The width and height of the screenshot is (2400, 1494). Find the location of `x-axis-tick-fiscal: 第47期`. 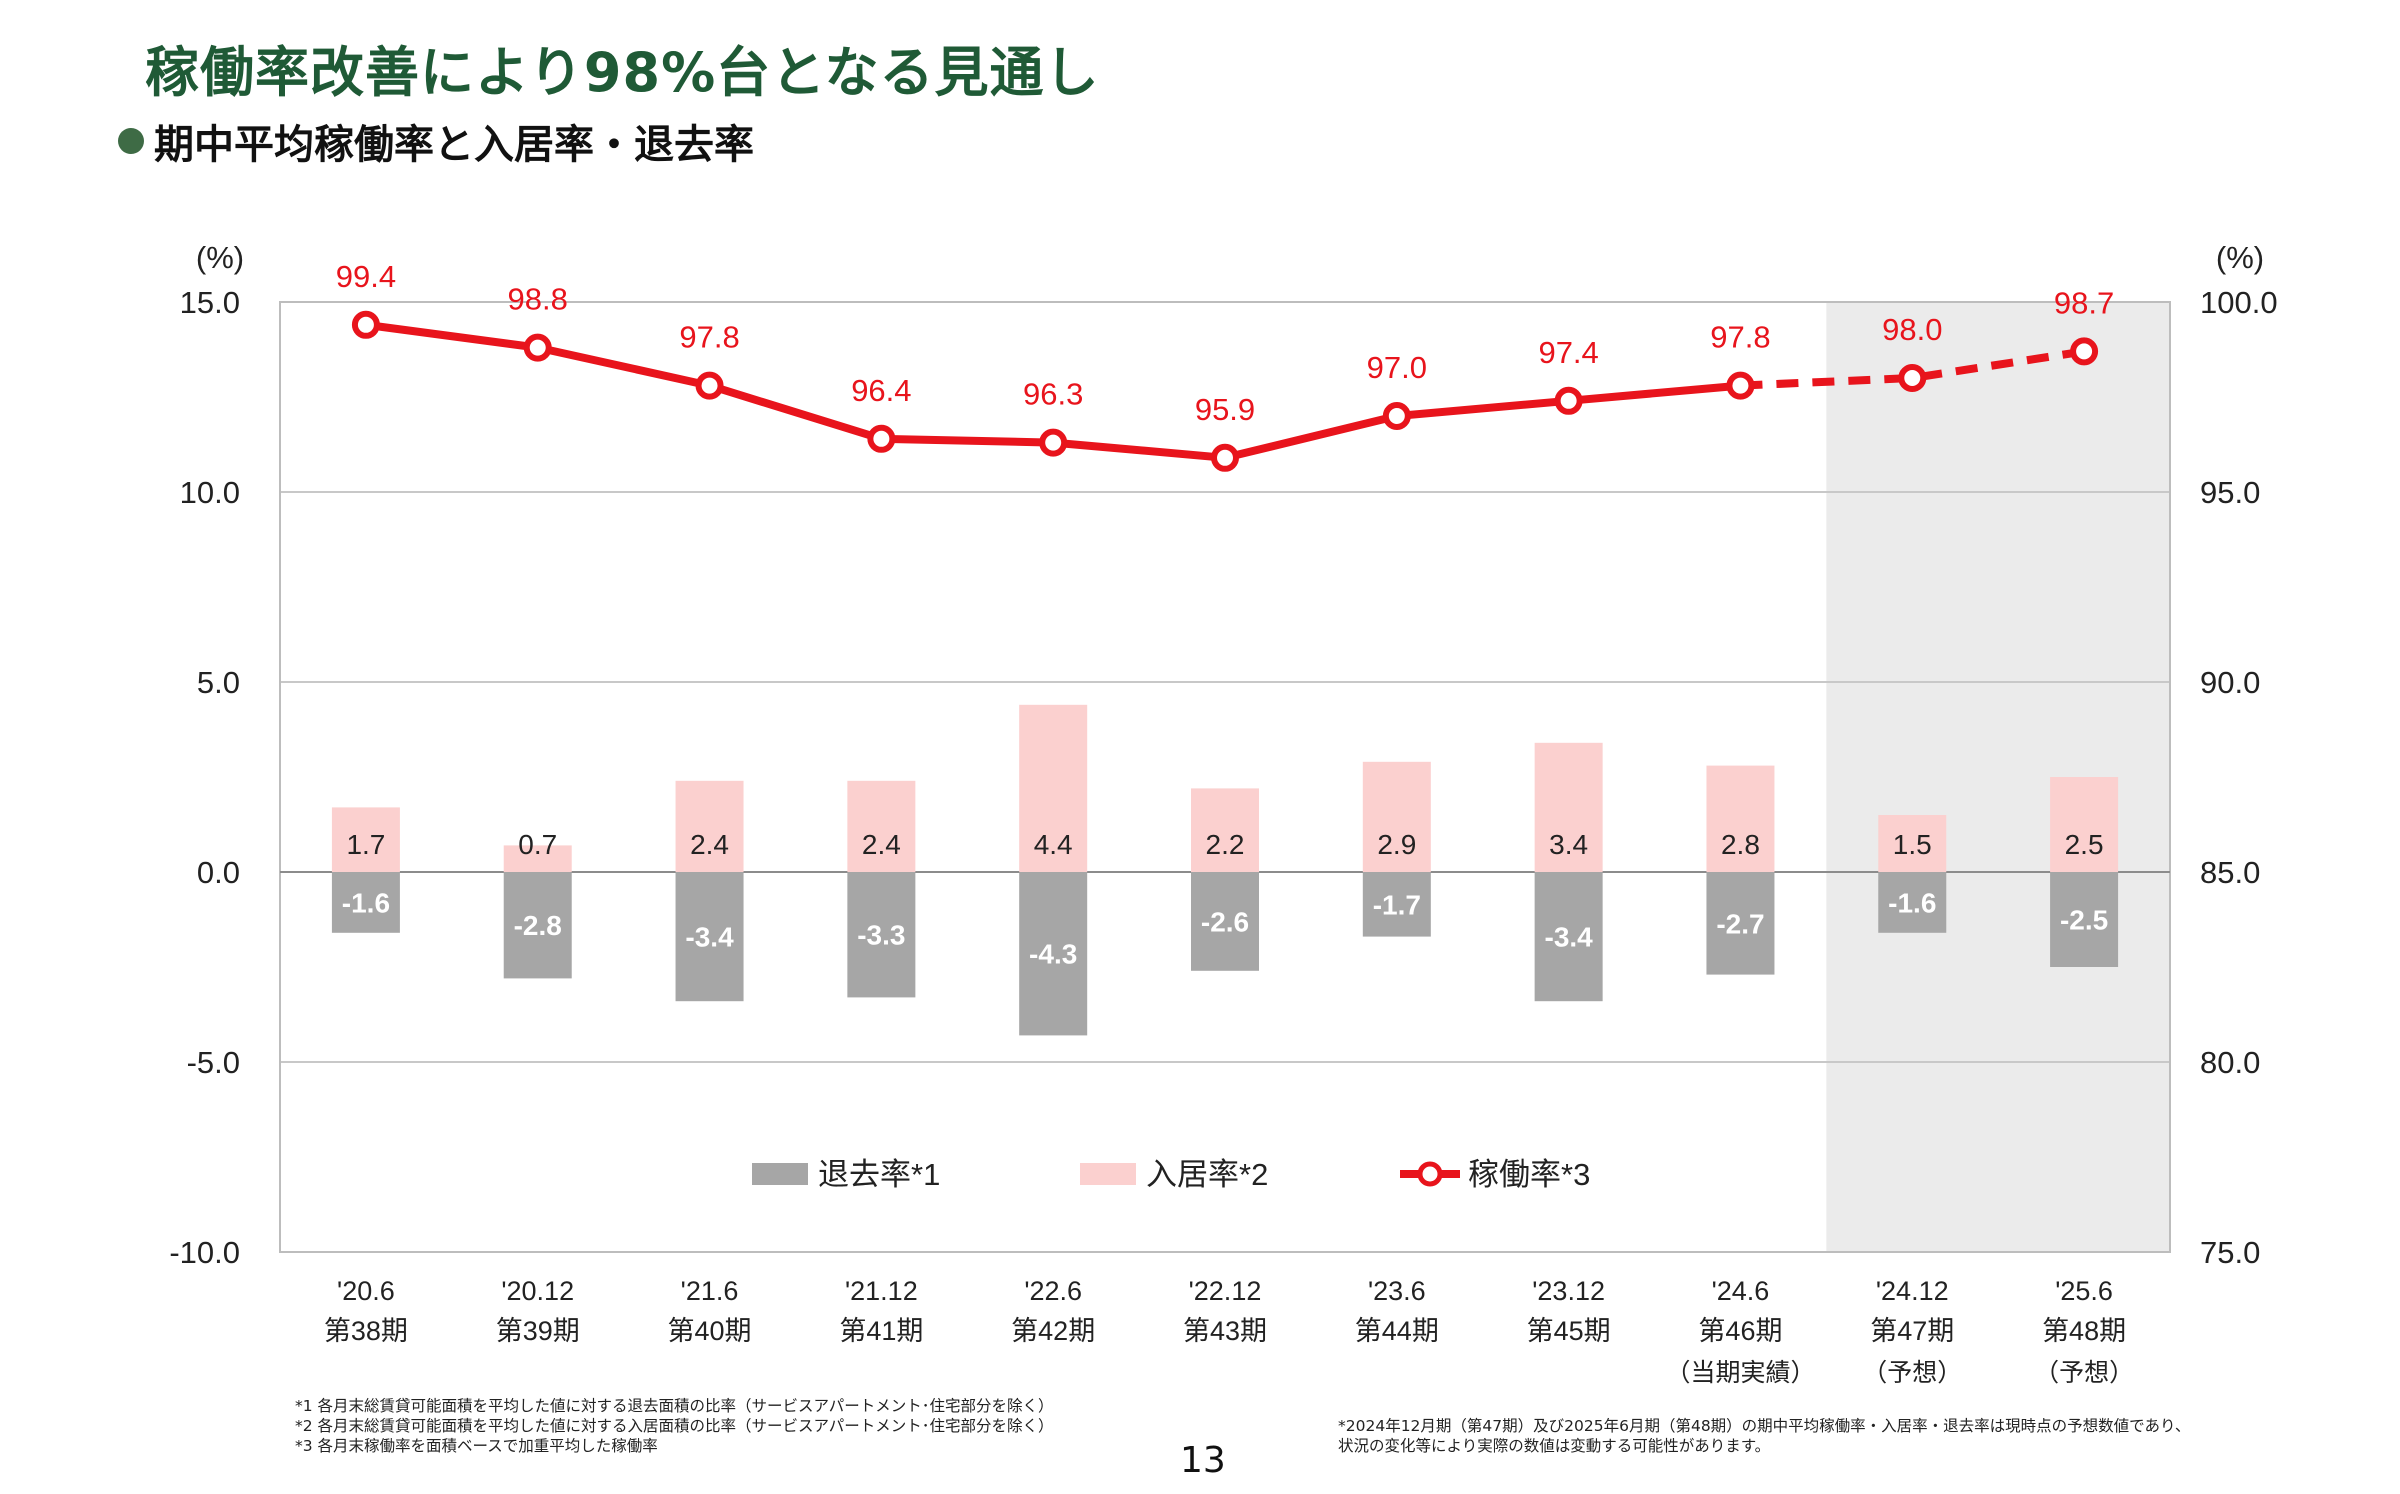

x-axis-tick-fiscal: 第47期 is located at coordinates (1912, 1331).